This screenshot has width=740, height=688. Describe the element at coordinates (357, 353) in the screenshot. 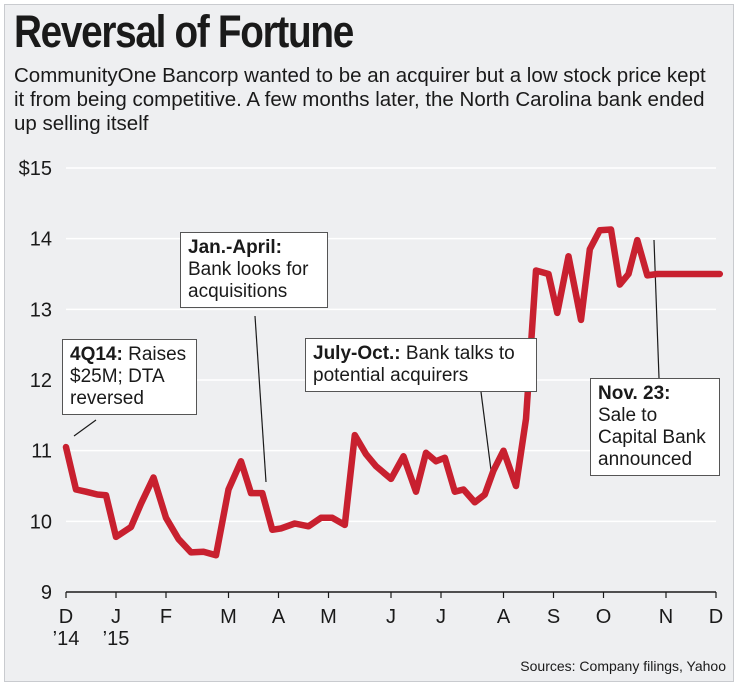

I see `annotation-july-oct-bold: July-Oct.:` at that location.